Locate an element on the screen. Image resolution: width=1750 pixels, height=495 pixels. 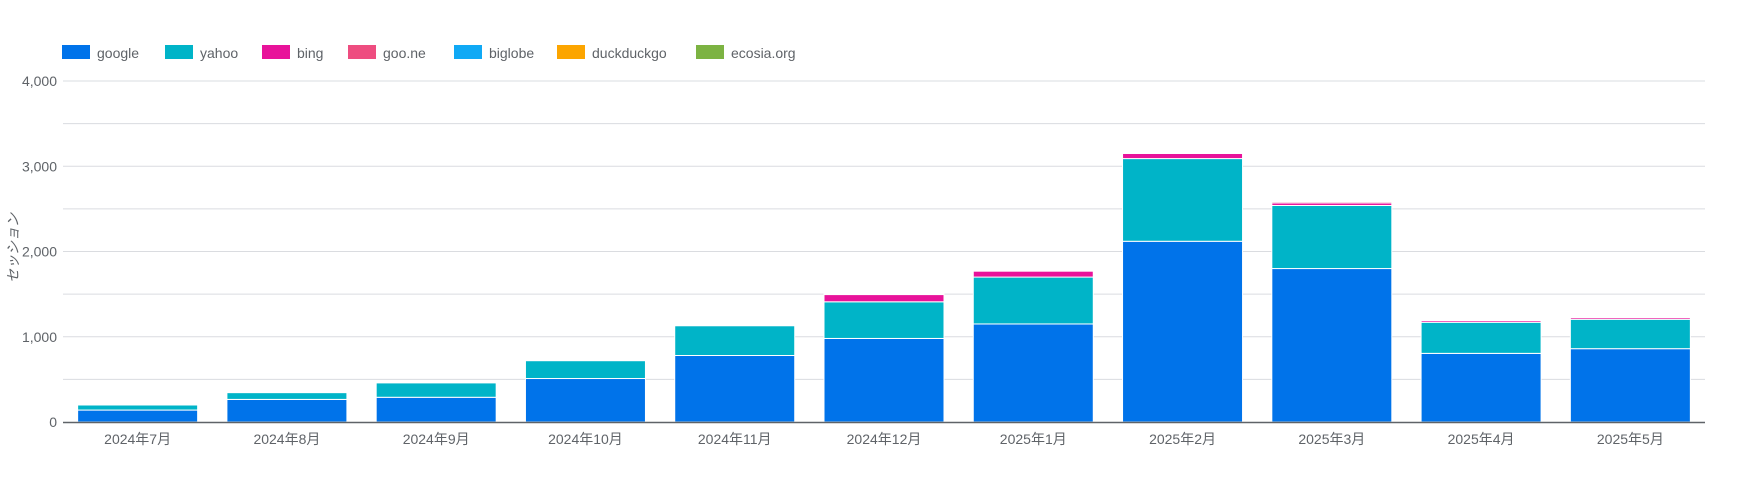
x-tick-label: 2024年8月 is located at coordinates (286, 439).